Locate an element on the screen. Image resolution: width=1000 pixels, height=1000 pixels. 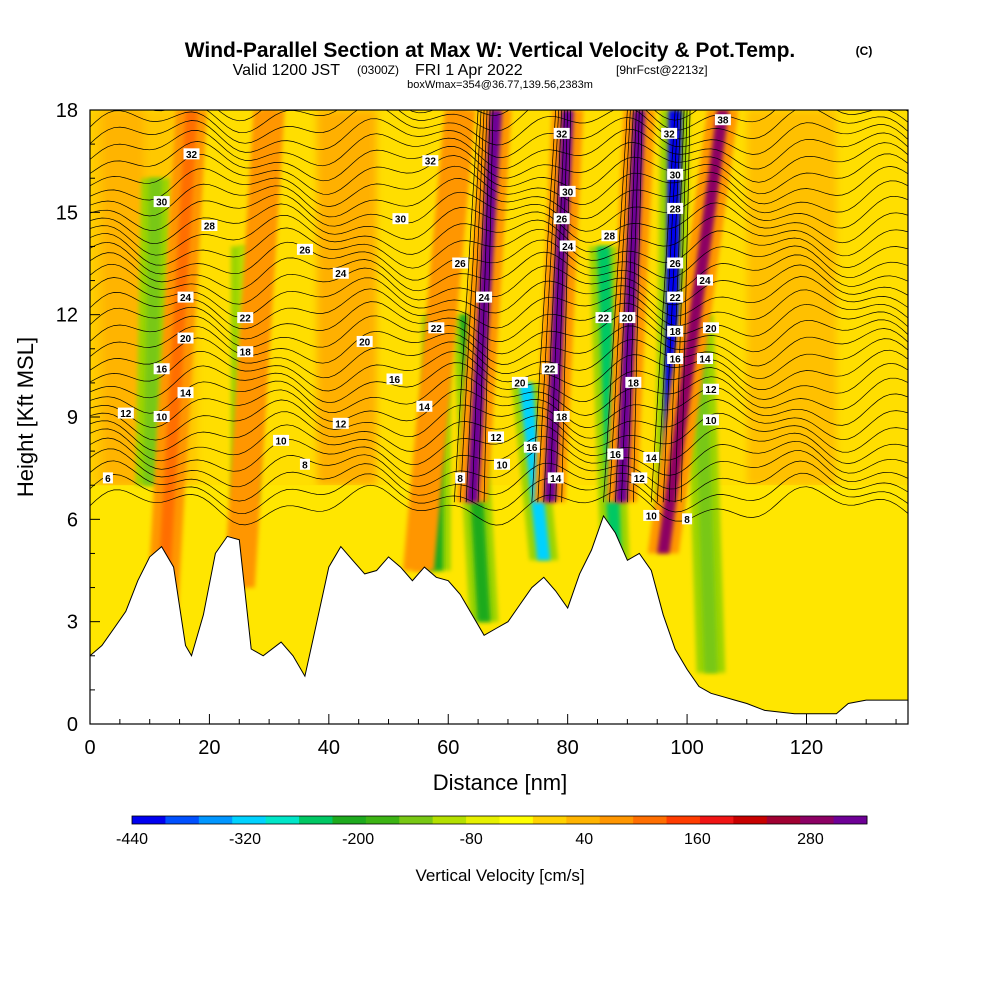
theta-label-text: 38 is located at coordinates (723, 121).